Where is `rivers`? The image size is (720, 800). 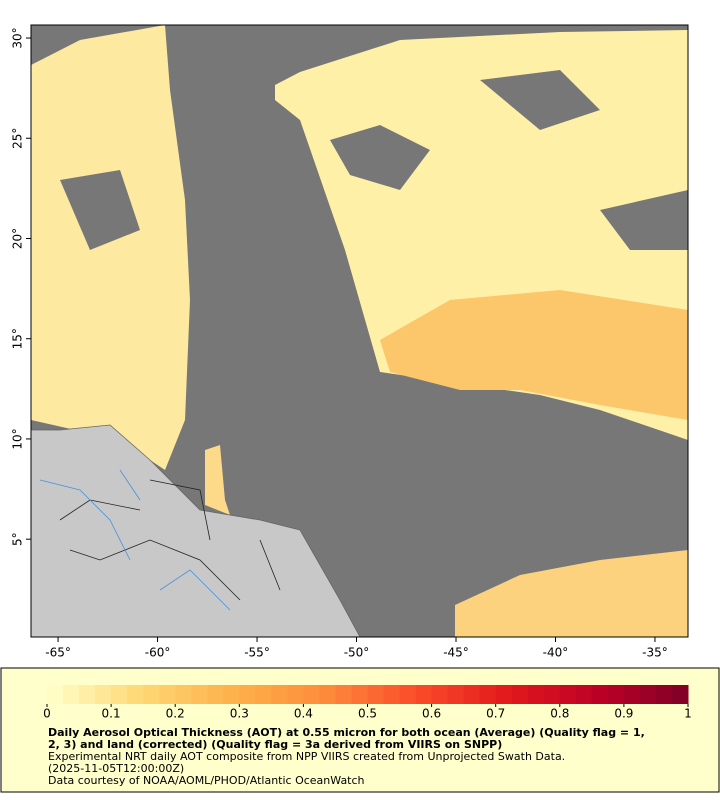
rivers is located at coordinates (135, 540).